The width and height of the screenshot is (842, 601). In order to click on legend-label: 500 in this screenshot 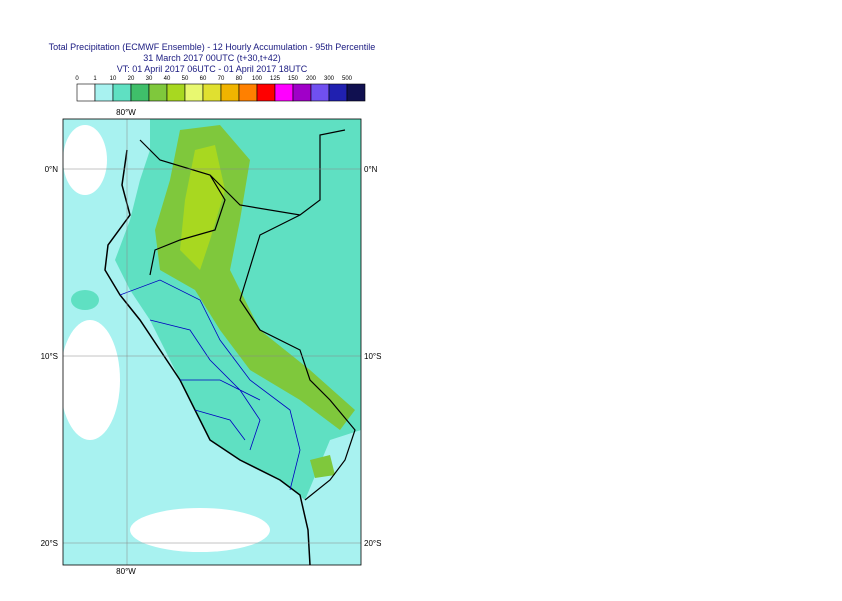, I will do `click(347, 79)`.